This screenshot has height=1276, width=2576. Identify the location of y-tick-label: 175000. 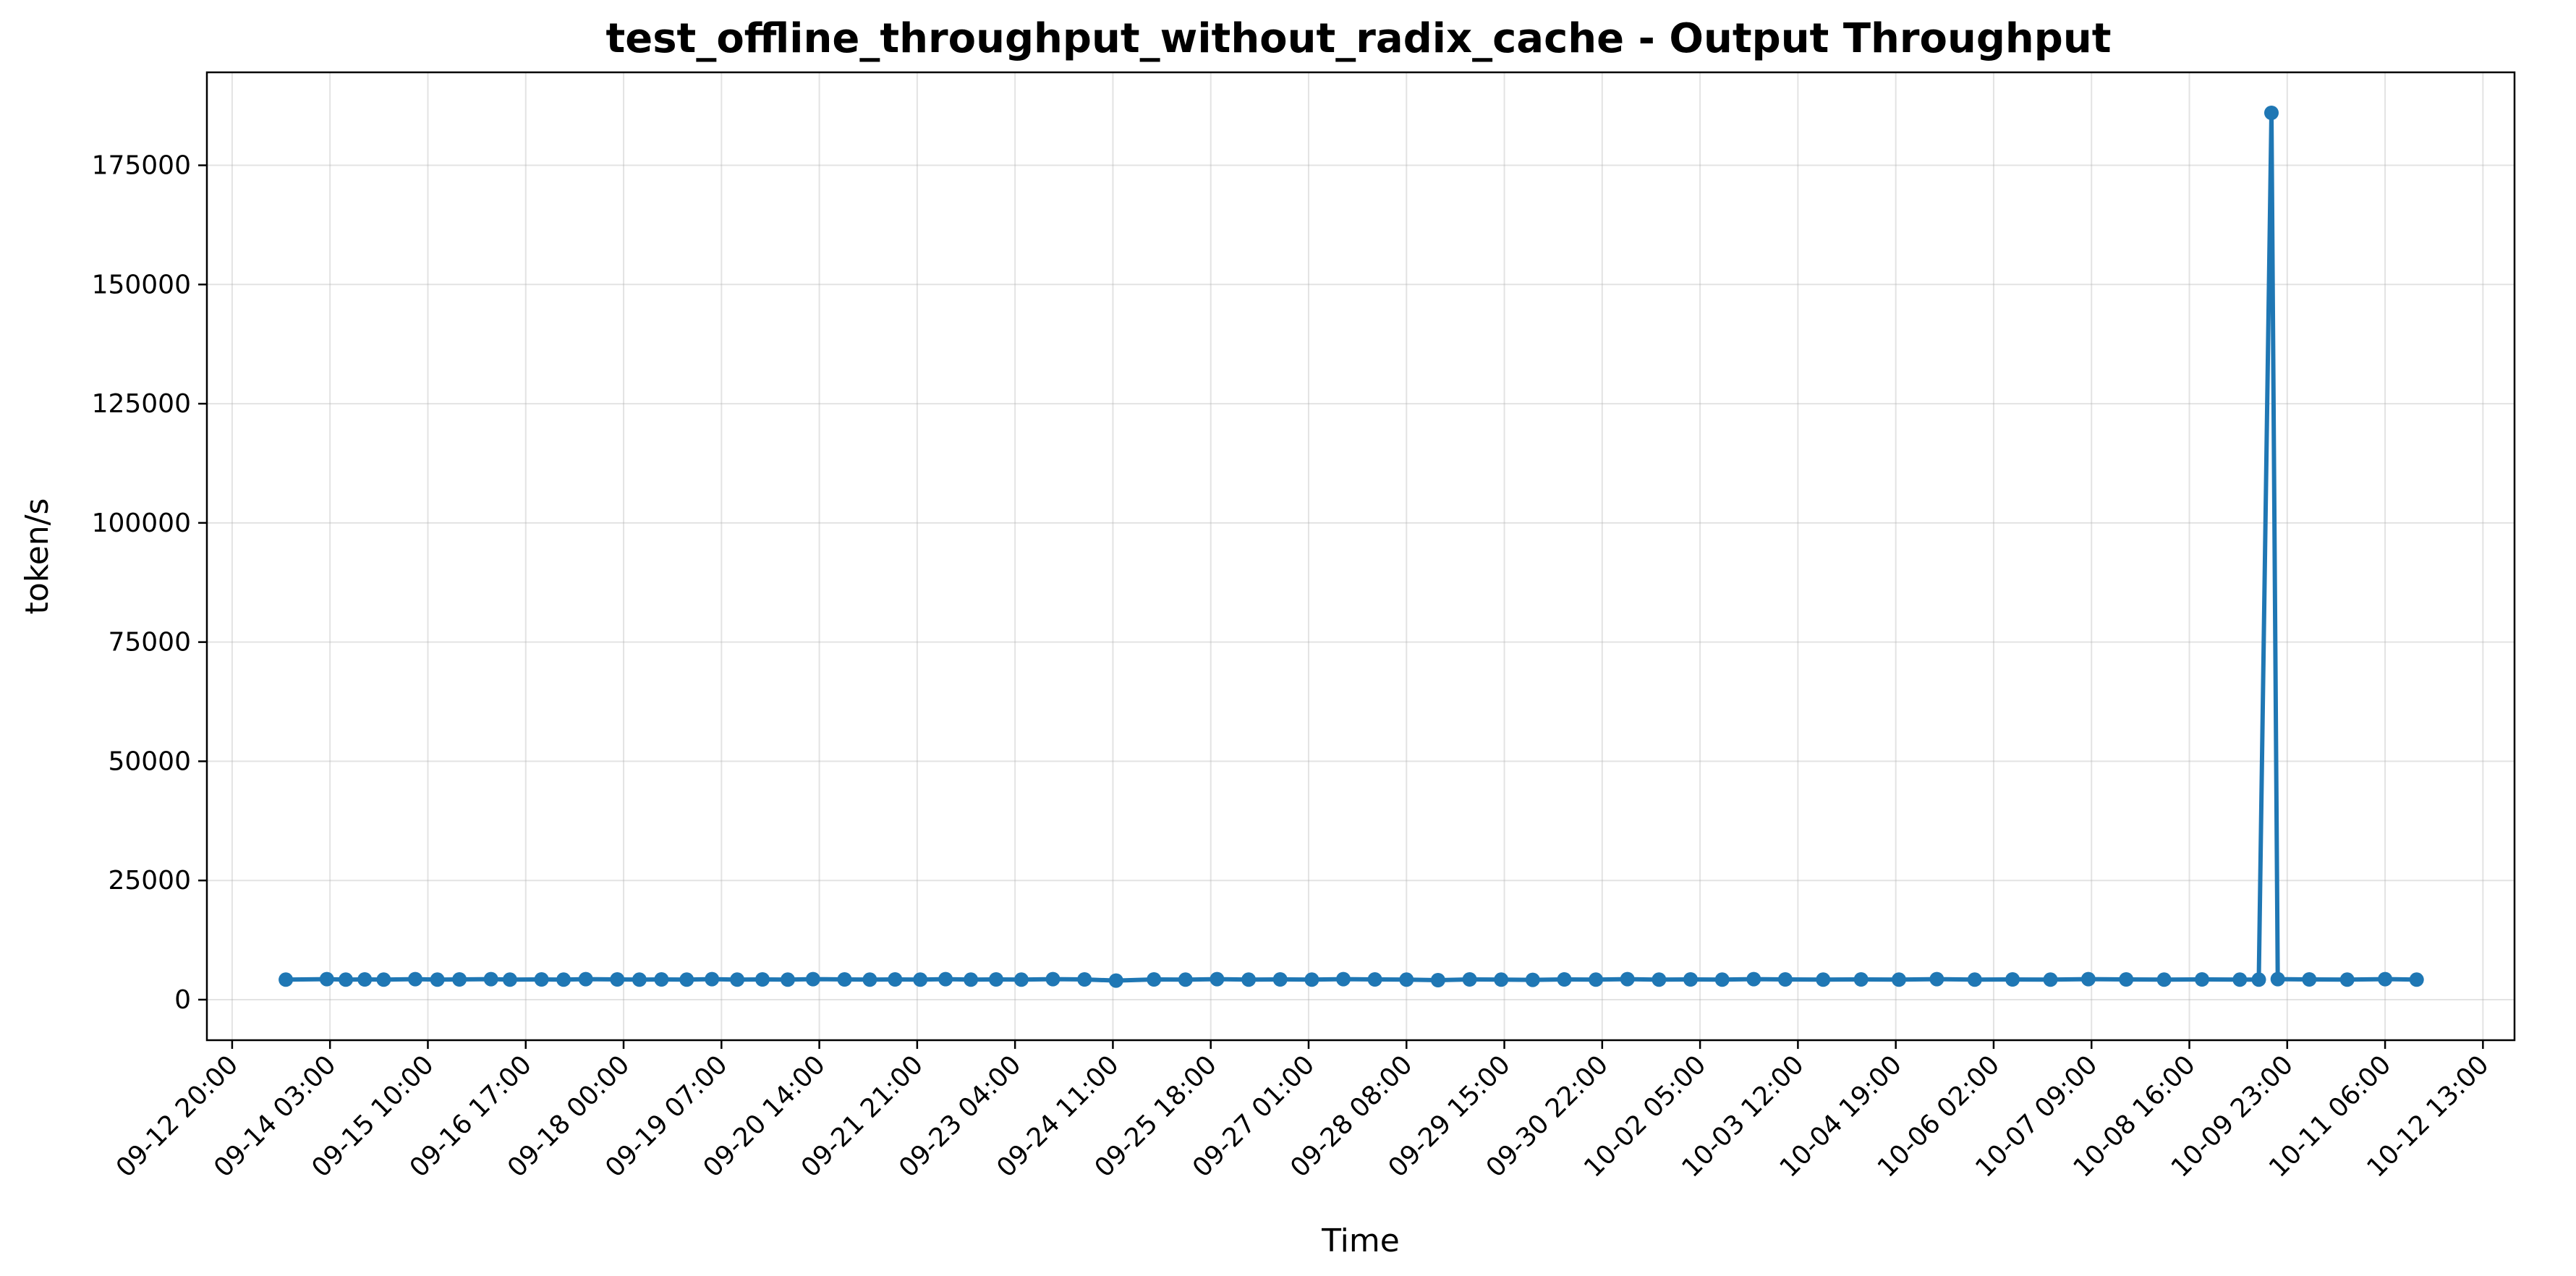
(141, 166).